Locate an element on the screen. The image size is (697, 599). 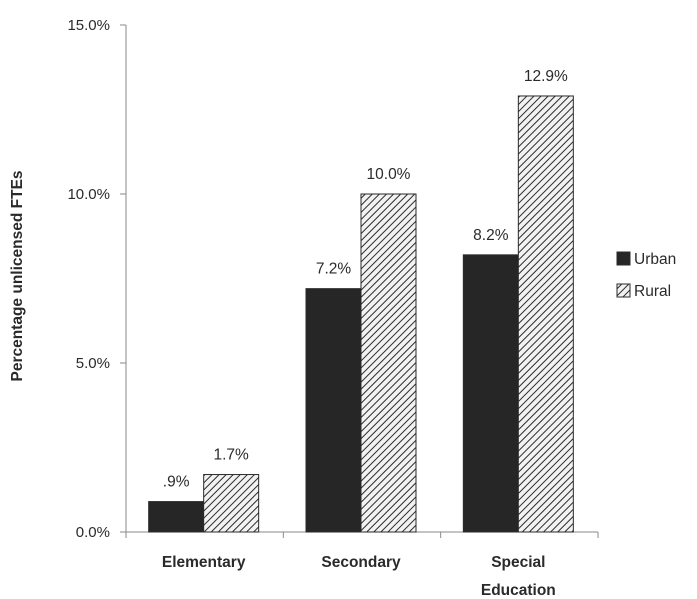
x-tick-label: Elementary is located at coordinates (204, 562).